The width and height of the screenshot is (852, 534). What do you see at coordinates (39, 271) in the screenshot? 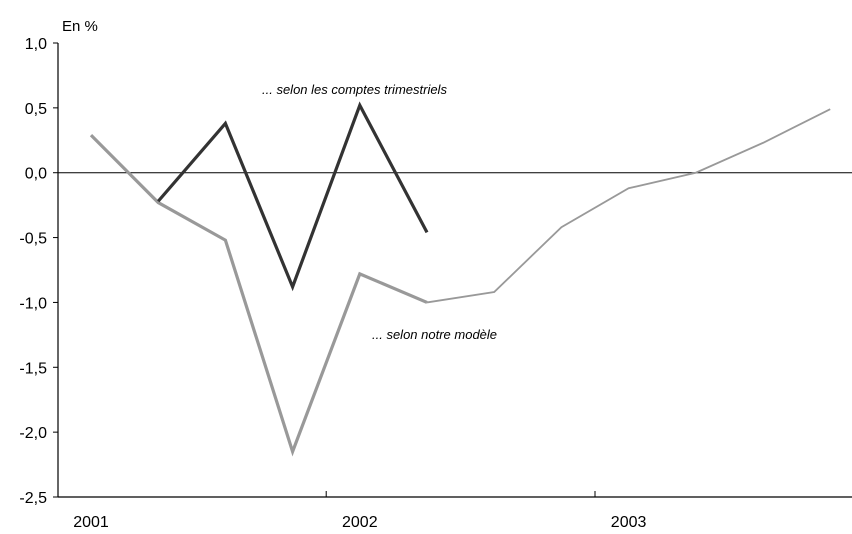
I see `y-axis: 1,0 0,5 0,0 -0,5 -1,0 -1,5 -2,0 -2,5` at bounding box center [39, 271].